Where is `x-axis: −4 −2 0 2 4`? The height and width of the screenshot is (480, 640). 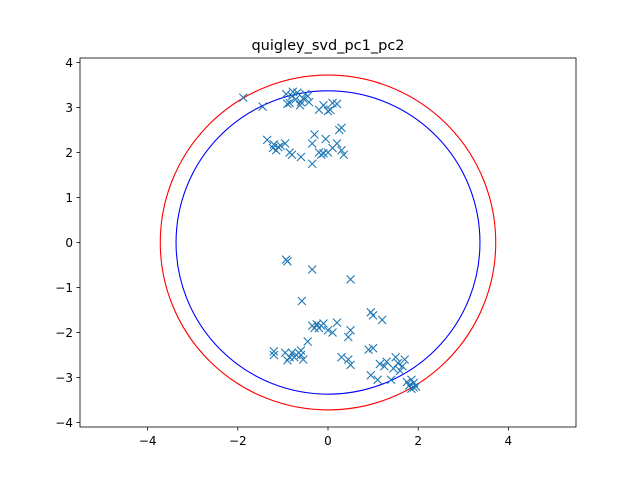 x-axis: −4 −2 0 2 4 is located at coordinates (325, 437).